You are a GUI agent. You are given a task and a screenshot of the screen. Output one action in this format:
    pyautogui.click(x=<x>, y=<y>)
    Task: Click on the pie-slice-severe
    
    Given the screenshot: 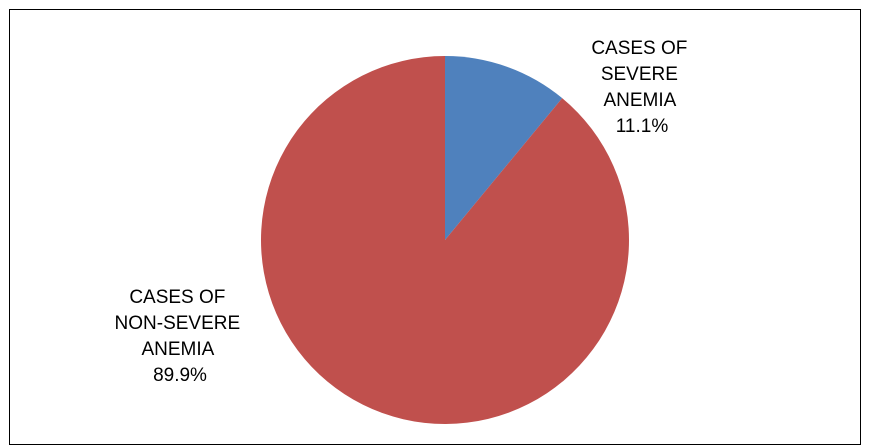 What is the action you would take?
    pyautogui.click(x=504, y=148)
    